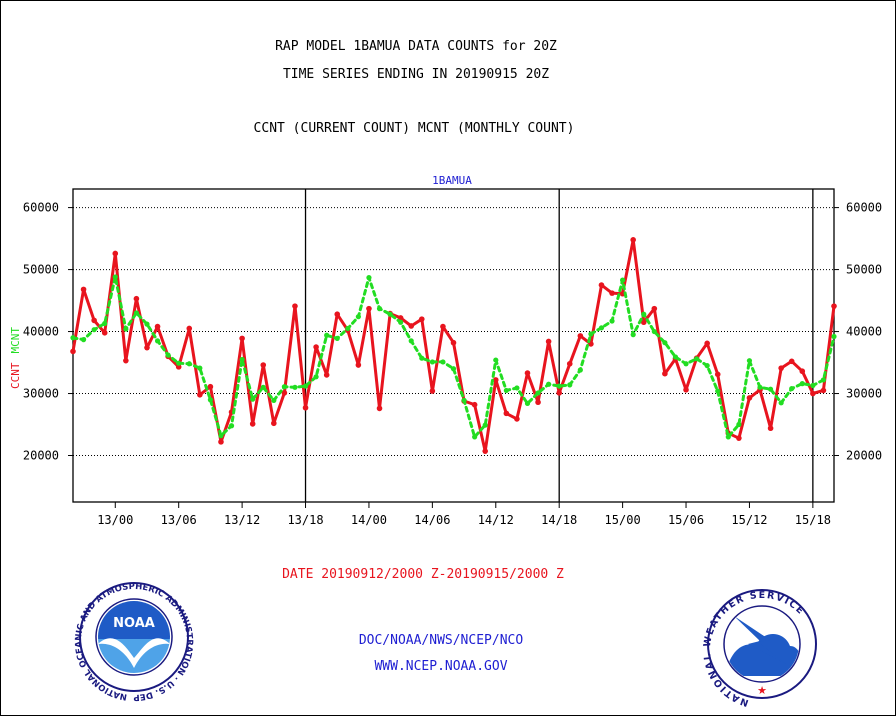 This screenshot has height=716, width=896. Describe the element at coordinates (686, 520) in the screenshot. I see `x-tick-label: 15/06` at that location.